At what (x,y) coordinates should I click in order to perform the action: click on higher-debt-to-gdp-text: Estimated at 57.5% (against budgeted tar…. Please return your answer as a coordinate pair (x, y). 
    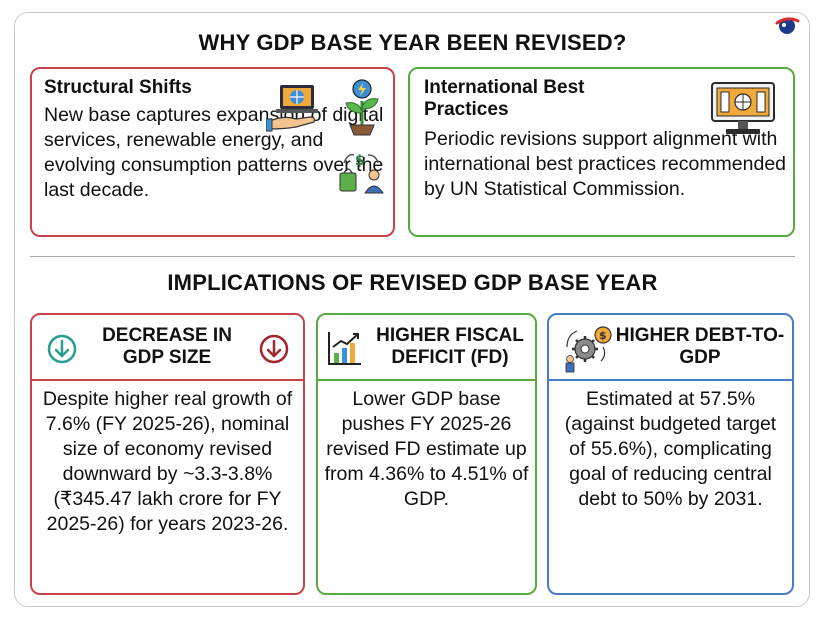
    Looking at the image, I should click on (670, 449).